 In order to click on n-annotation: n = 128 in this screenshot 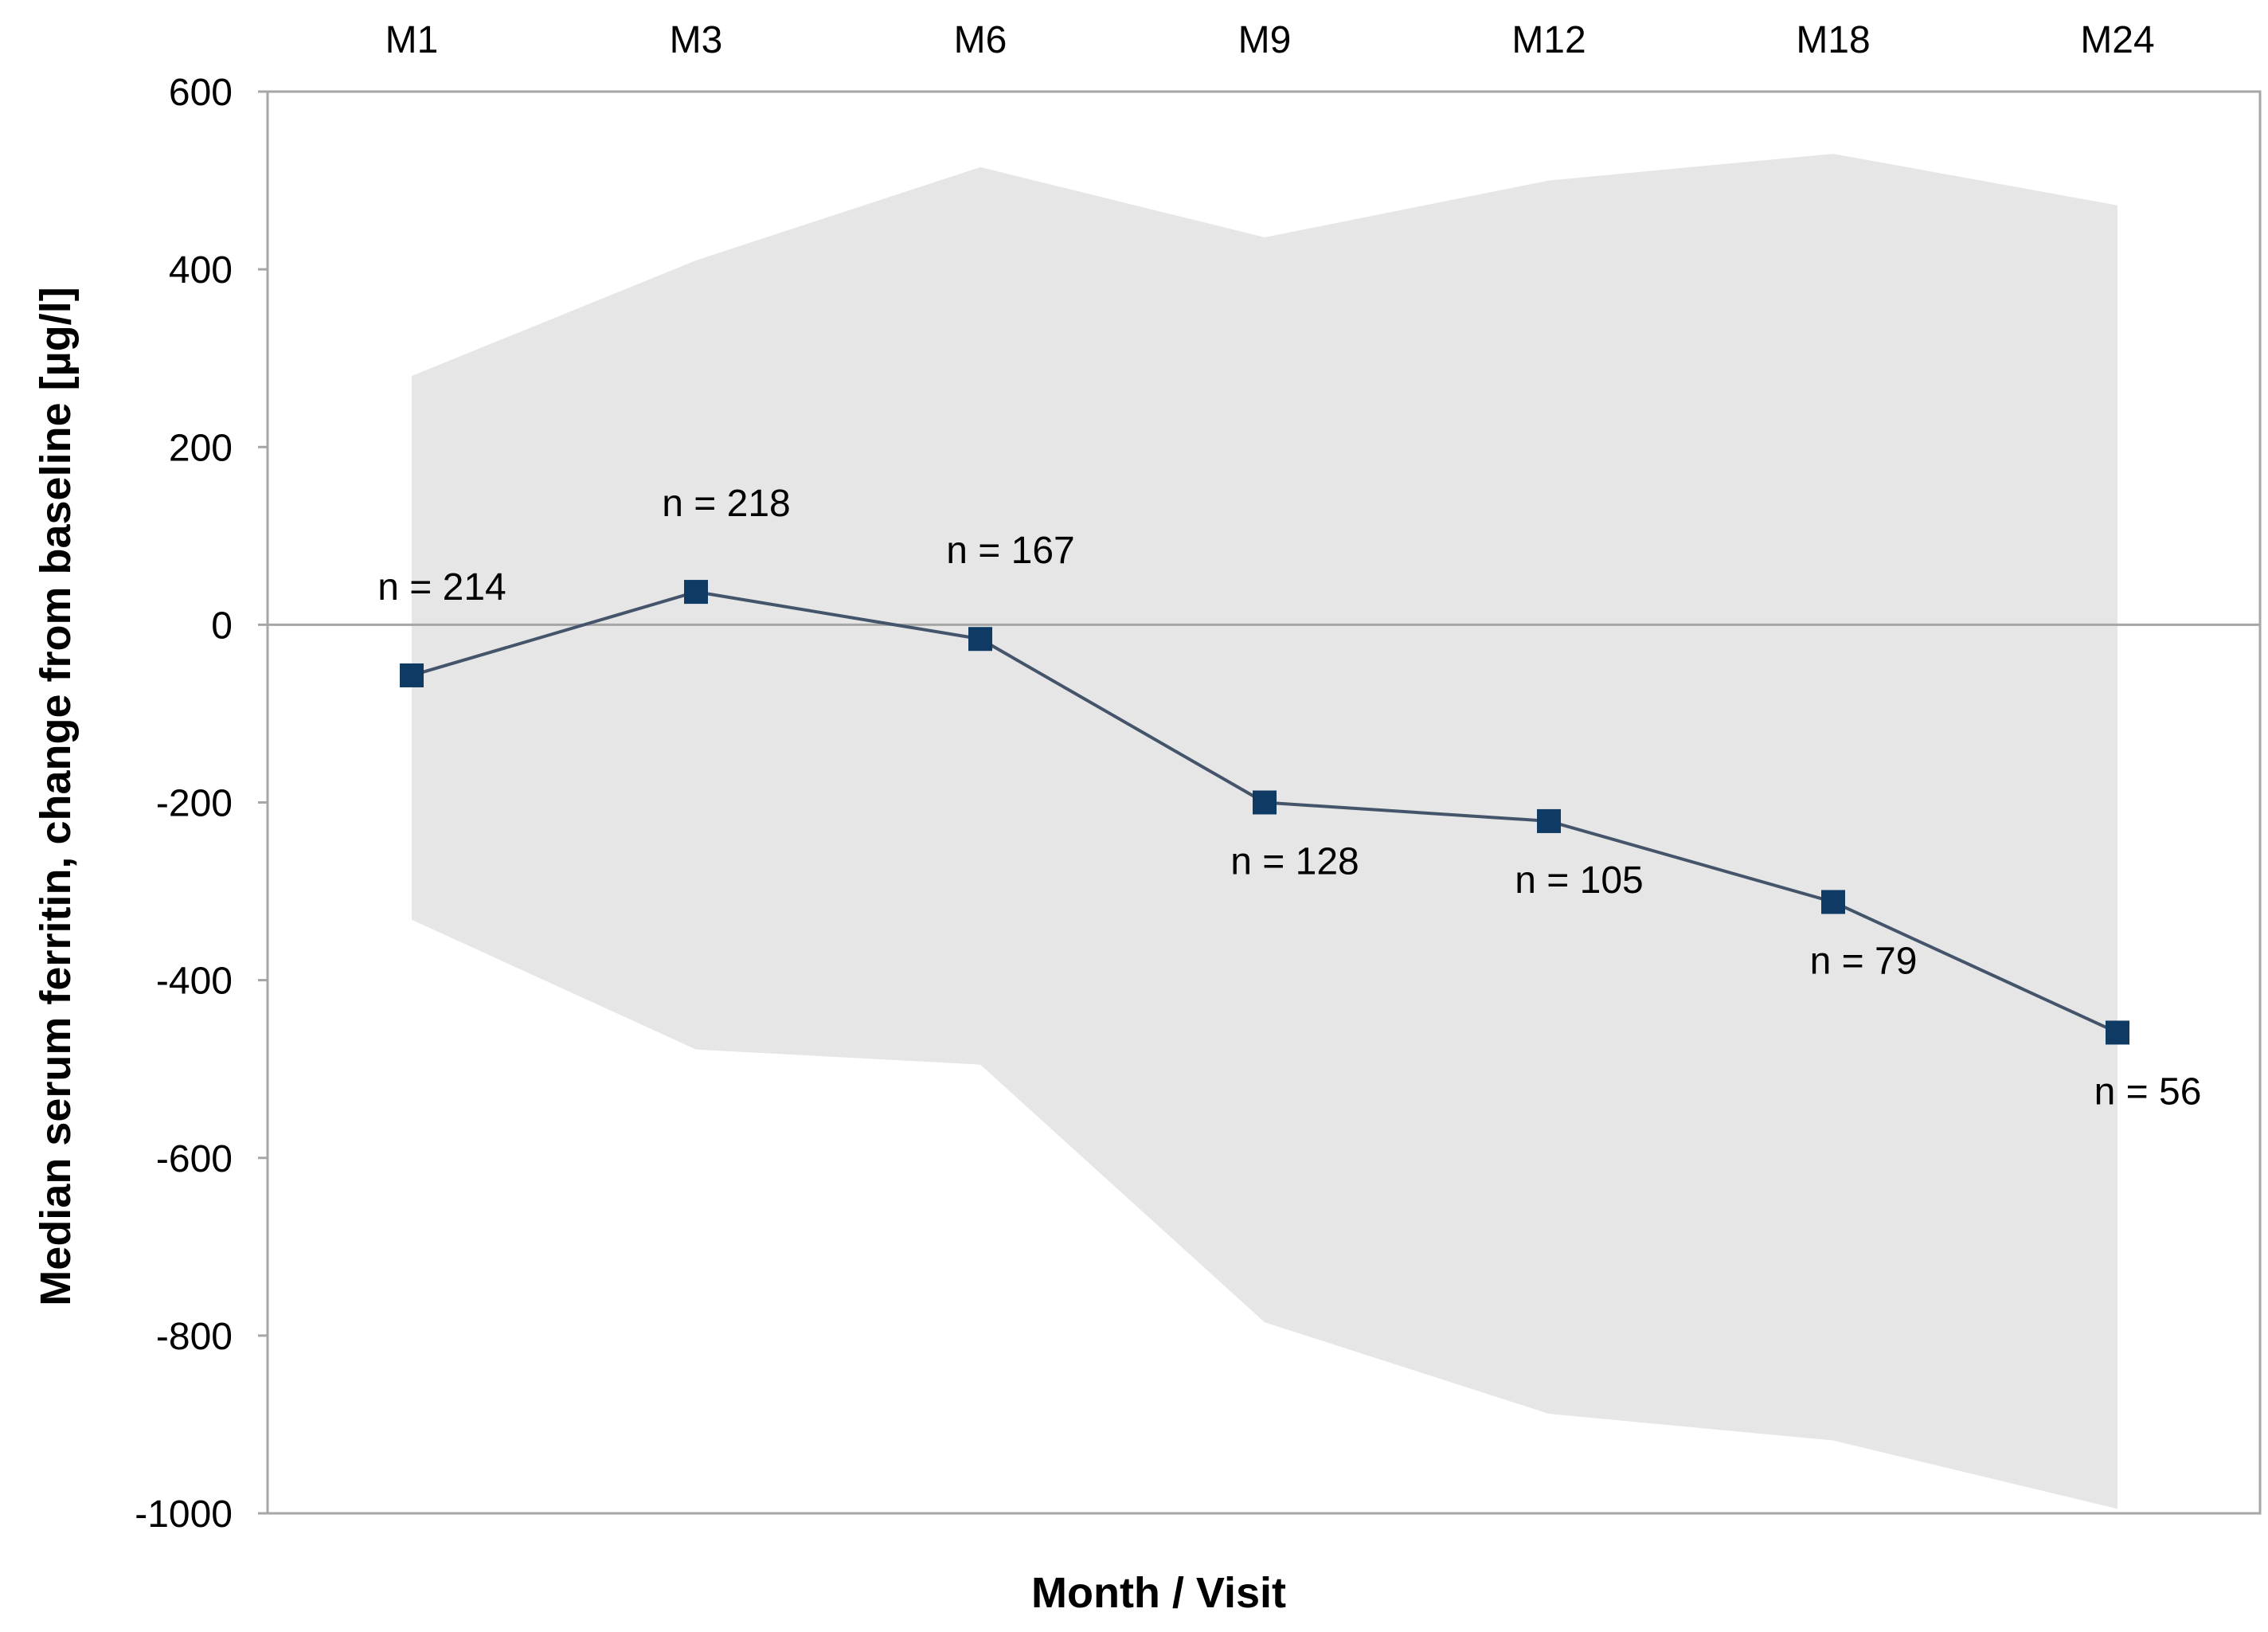, I will do `click(1294, 862)`.